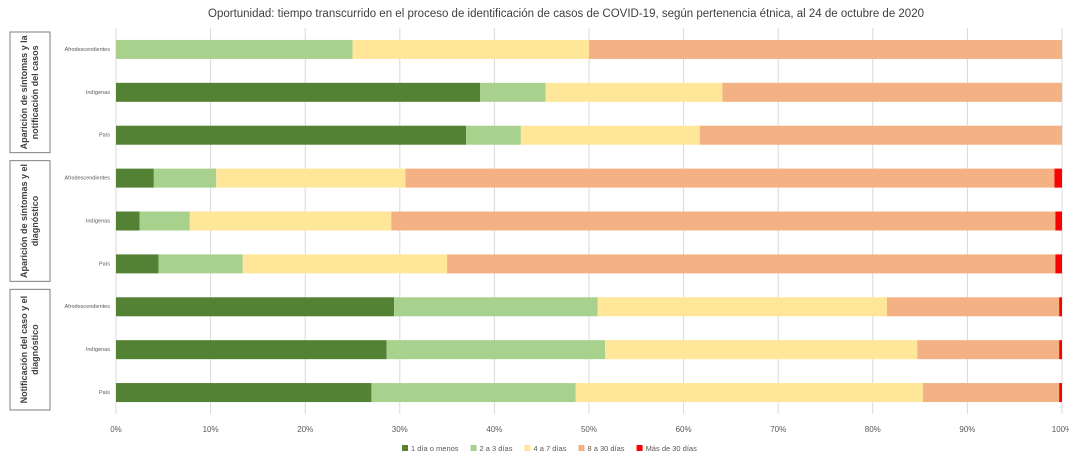  I want to click on legend-label: 2 a 3 días, so click(496, 448).